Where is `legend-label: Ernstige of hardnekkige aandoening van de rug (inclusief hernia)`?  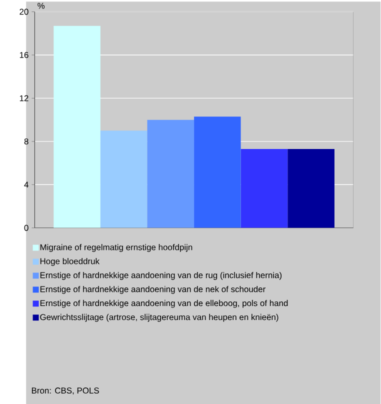
legend-label: Ernstige of hardnekkige aandoening van de rug (inclusief hernia) is located at coordinates (161, 276).